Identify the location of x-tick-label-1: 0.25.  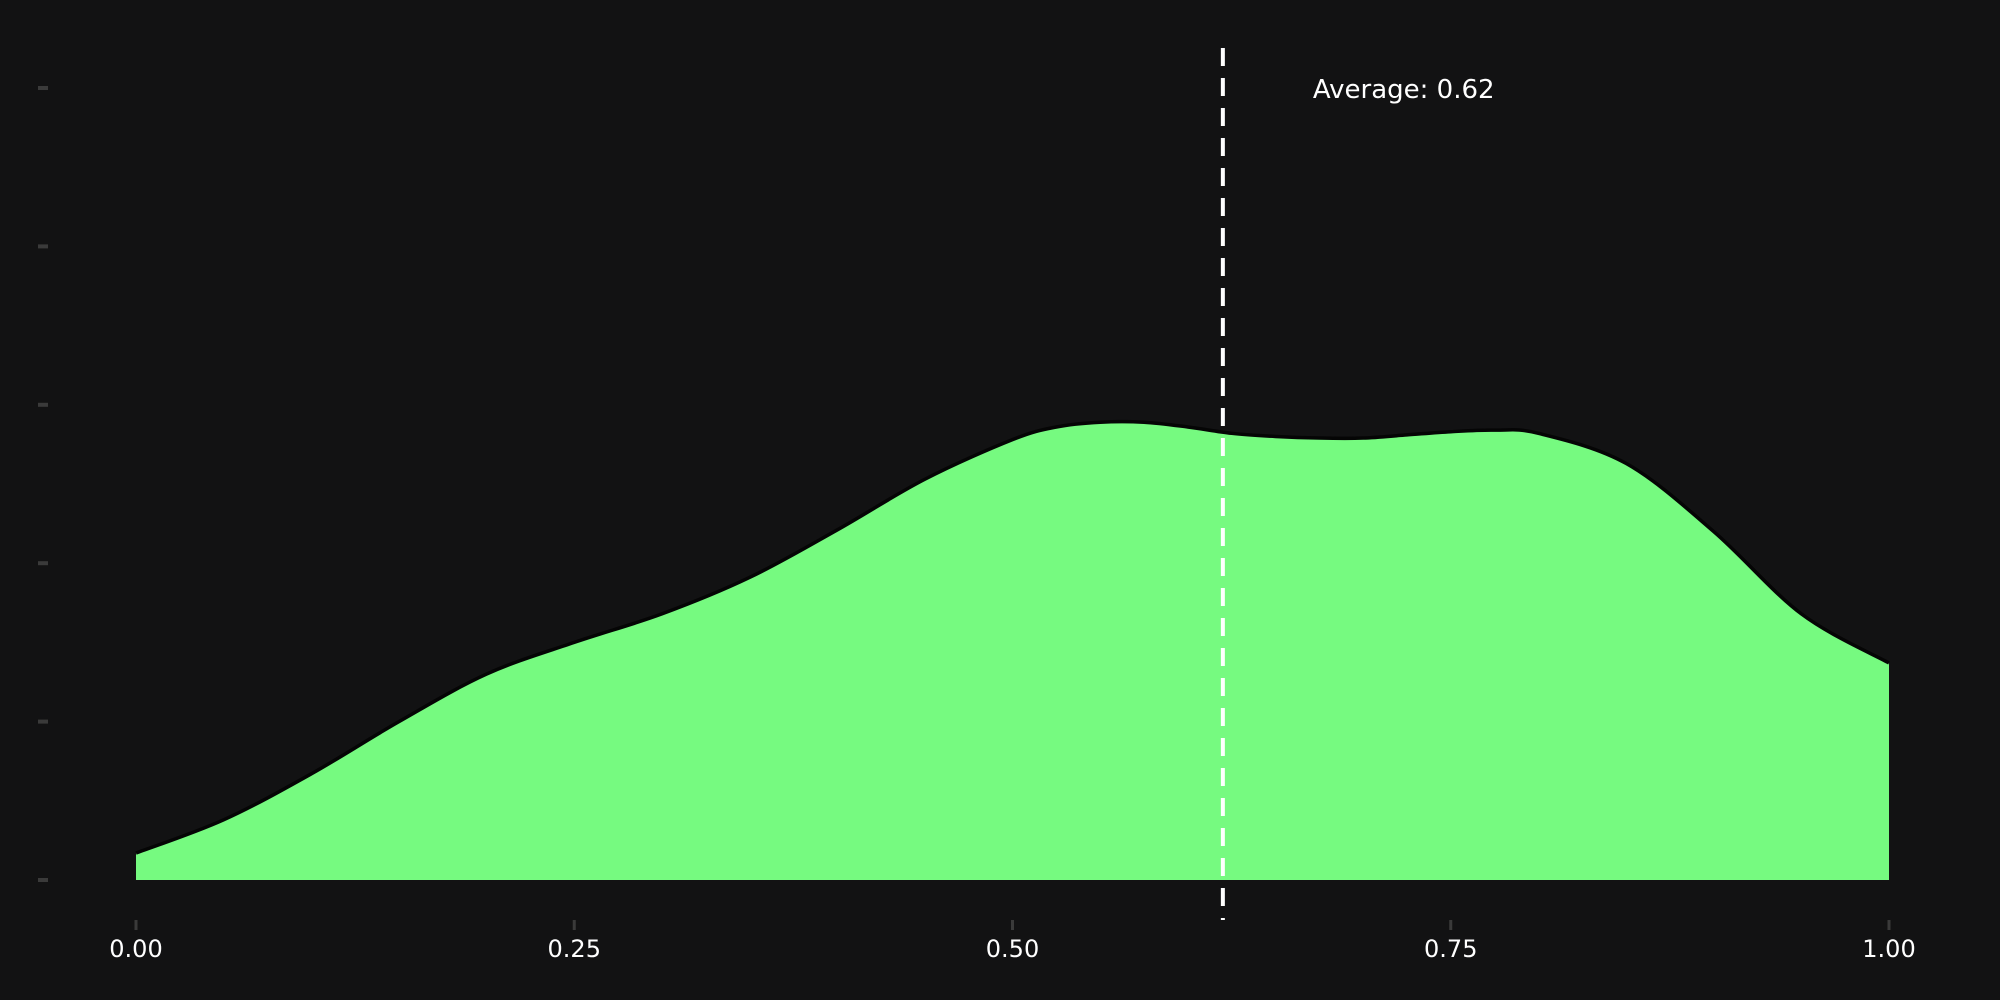
(574, 949).